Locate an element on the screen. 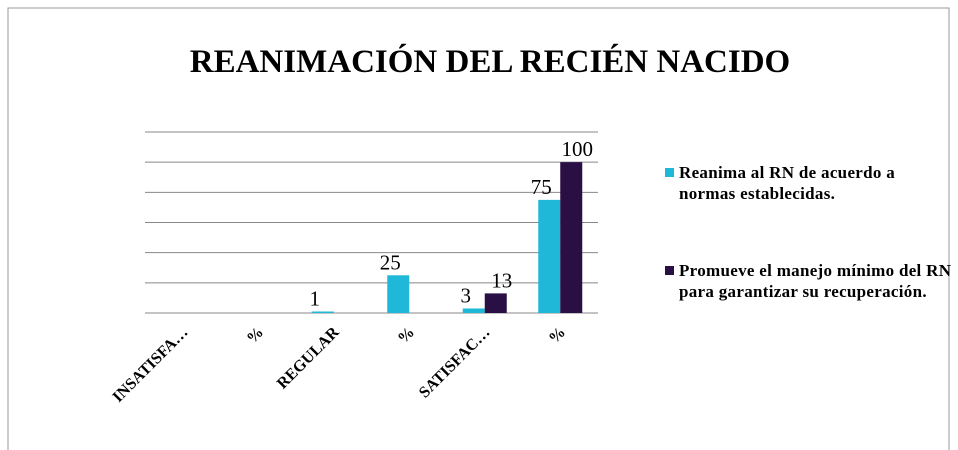 The width and height of the screenshot is (958, 450). data-label: 25 is located at coordinates (390, 262).